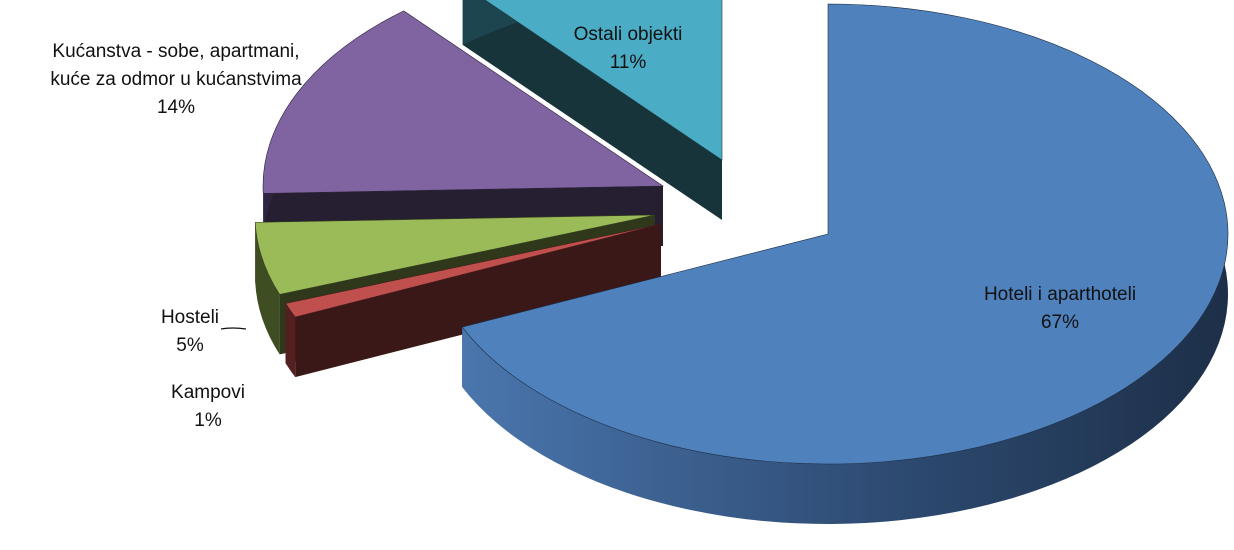  What do you see at coordinates (176, 107) in the screenshot?
I see `data-label-value: 14%` at bounding box center [176, 107].